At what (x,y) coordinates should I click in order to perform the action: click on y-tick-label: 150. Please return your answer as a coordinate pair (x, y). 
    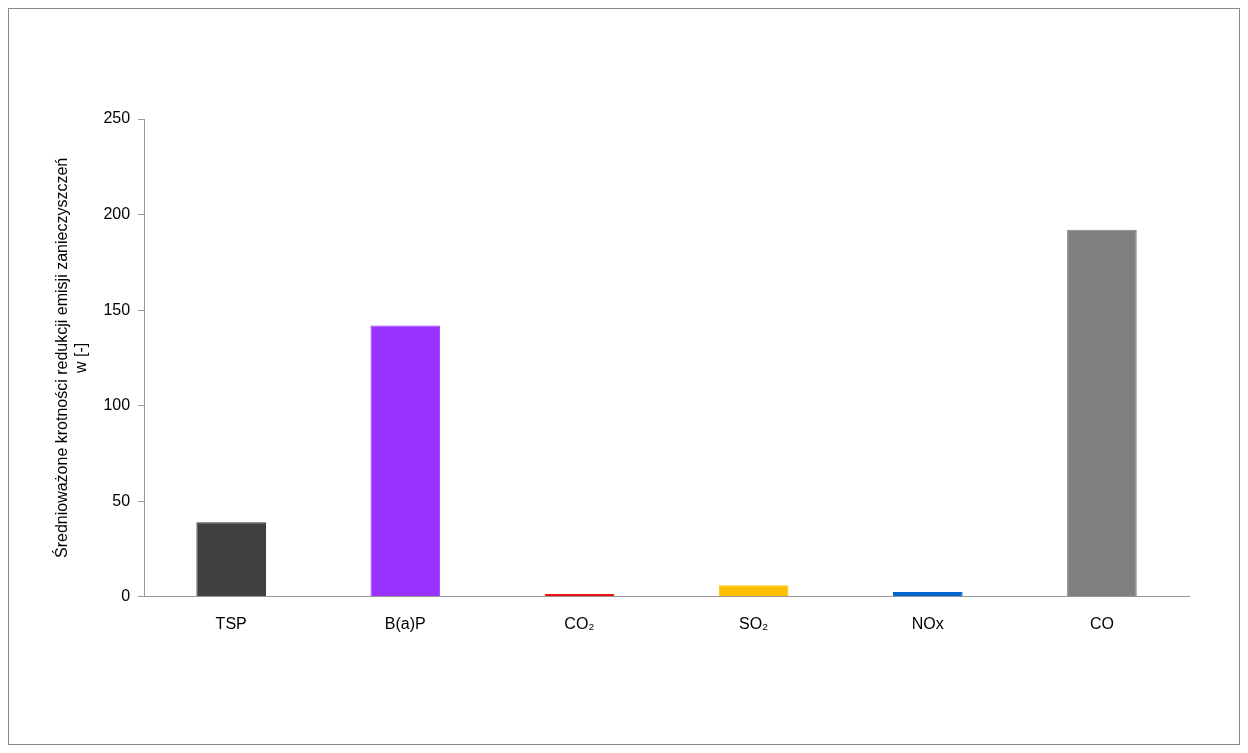
    Looking at the image, I should click on (117, 309).